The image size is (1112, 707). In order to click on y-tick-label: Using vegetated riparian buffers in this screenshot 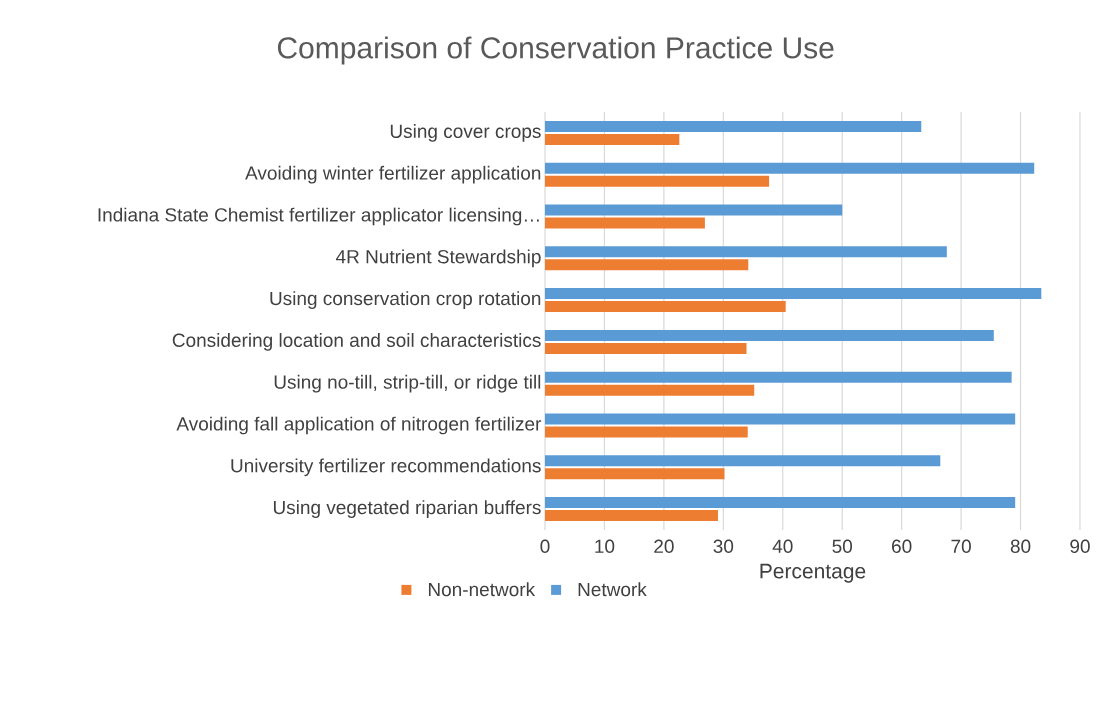, I will do `click(407, 509)`.